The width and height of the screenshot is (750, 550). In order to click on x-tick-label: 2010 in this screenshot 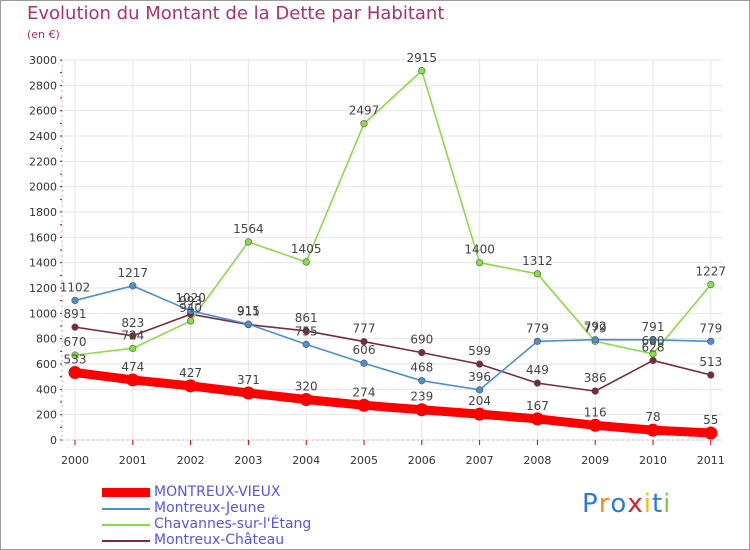, I will do `click(653, 460)`.